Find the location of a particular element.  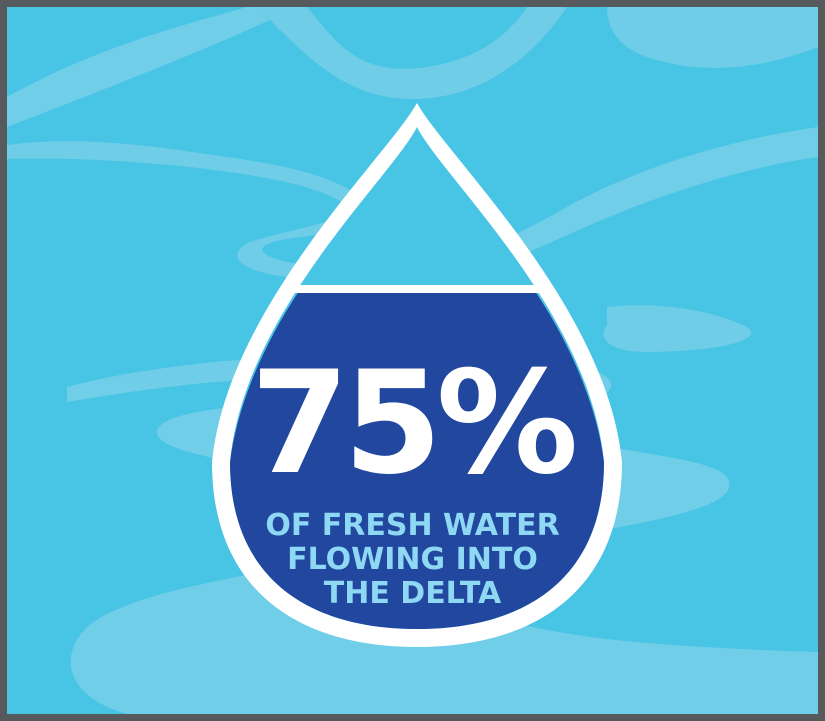

caption-line-2: FLOWING INTO is located at coordinates (412, 559).